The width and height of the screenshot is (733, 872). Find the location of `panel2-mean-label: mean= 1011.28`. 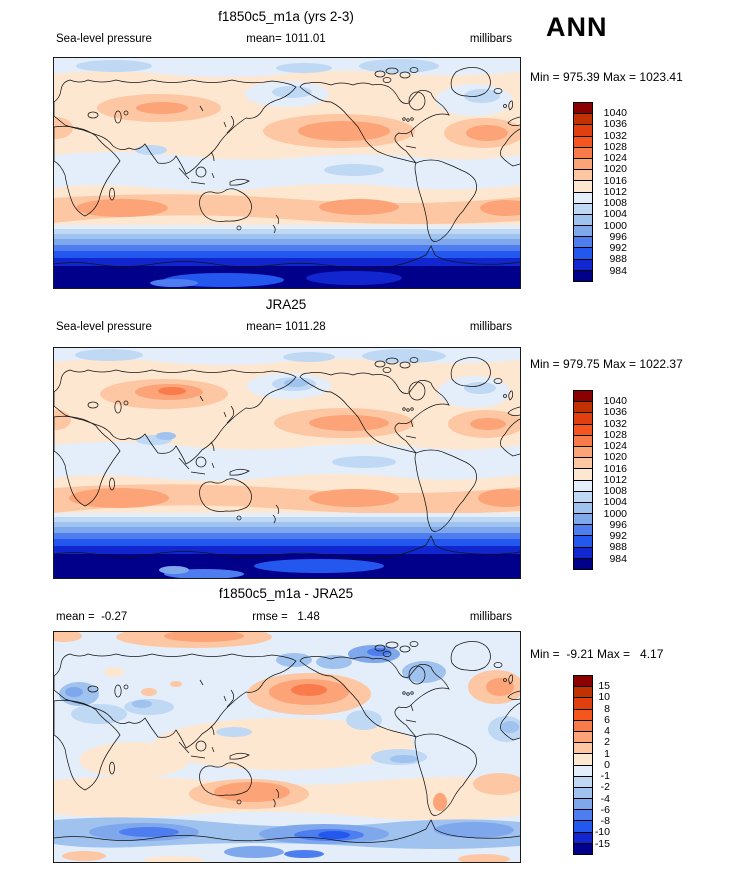

panel2-mean-label: mean= 1011.28 is located at coordinates (286, 327).